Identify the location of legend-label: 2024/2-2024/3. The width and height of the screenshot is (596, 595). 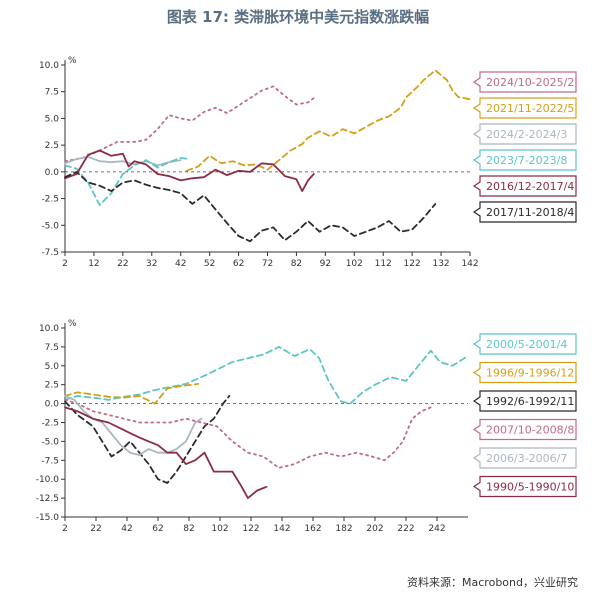
(526, 134).